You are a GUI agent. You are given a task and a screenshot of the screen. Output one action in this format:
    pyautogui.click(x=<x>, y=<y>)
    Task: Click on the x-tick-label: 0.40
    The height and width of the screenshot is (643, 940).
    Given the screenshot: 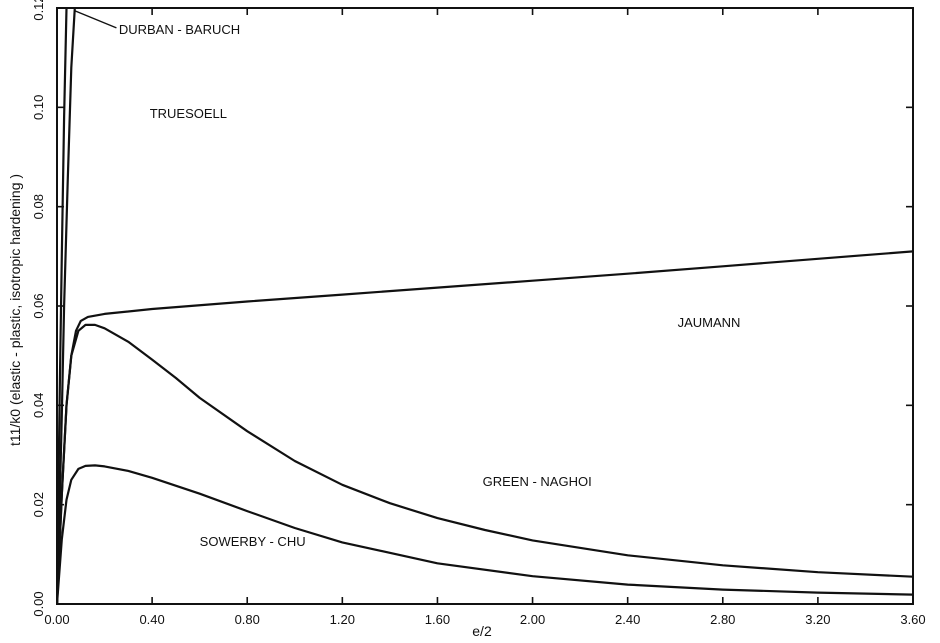 What is the action you would take?
    pyautogui.click(x=151, y=619)
    